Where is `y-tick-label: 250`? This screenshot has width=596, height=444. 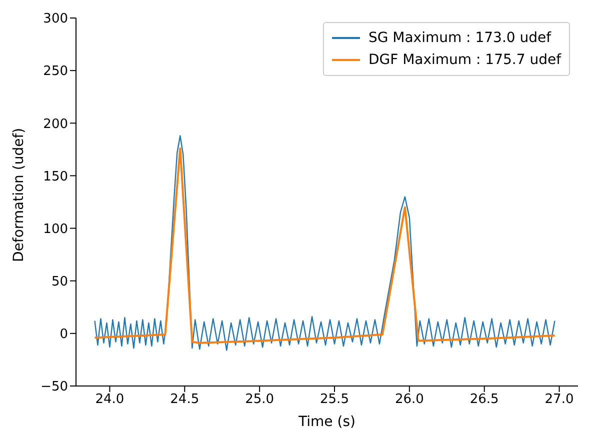 y-tick-label: 250 is located at coordinates (55, 72).